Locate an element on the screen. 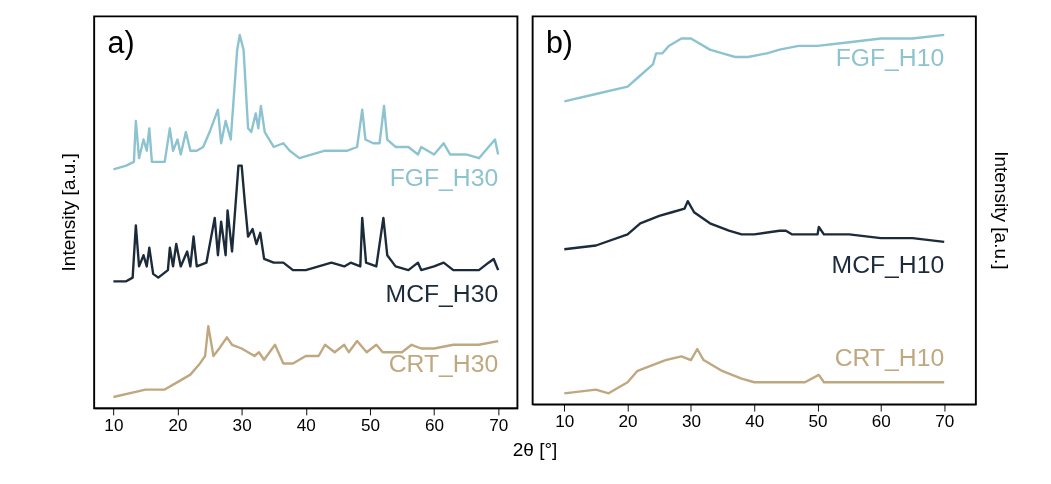  series-label: FGF_H10 is located at coordinates (890, 58).